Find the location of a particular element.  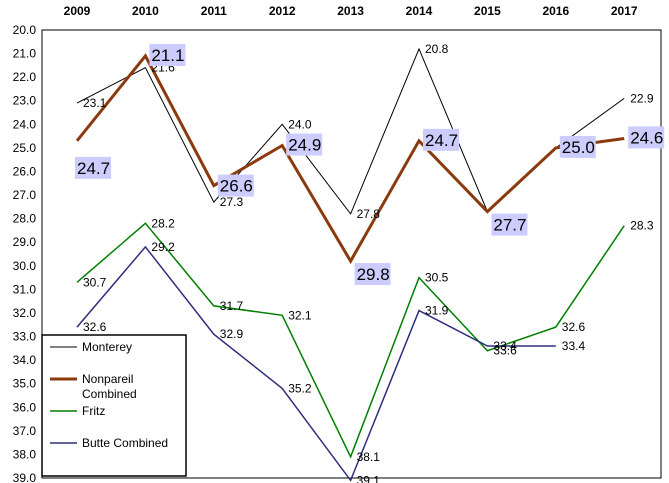

data-label: 33.6 is located at coordinates (505, 351).